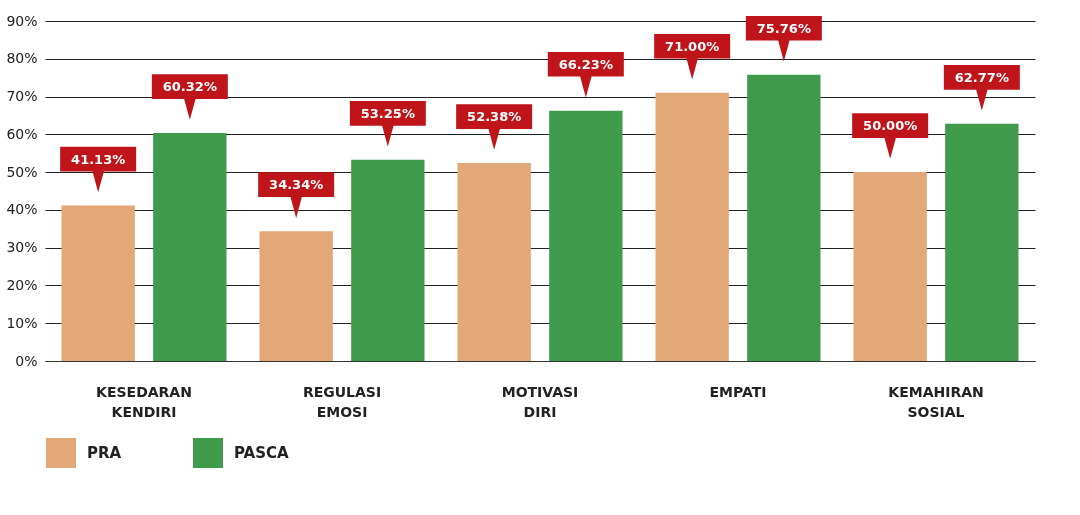 Image resolution: width=1080 pixels, height=515 pixels. Describe the element at coordinates (342, 401) in the screenshot. I see `x-tick-label: REGULASI EMOSI` at that location.